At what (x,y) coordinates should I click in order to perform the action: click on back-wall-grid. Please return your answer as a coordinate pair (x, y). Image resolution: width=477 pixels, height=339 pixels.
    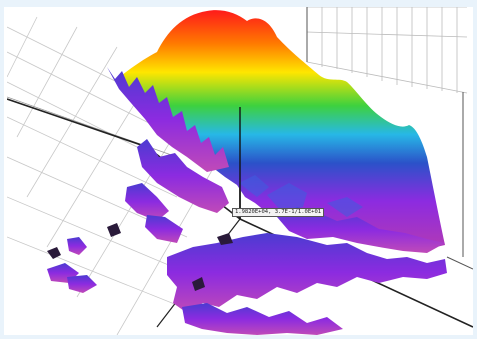
    Looking at the image, I should click on (387, 50).